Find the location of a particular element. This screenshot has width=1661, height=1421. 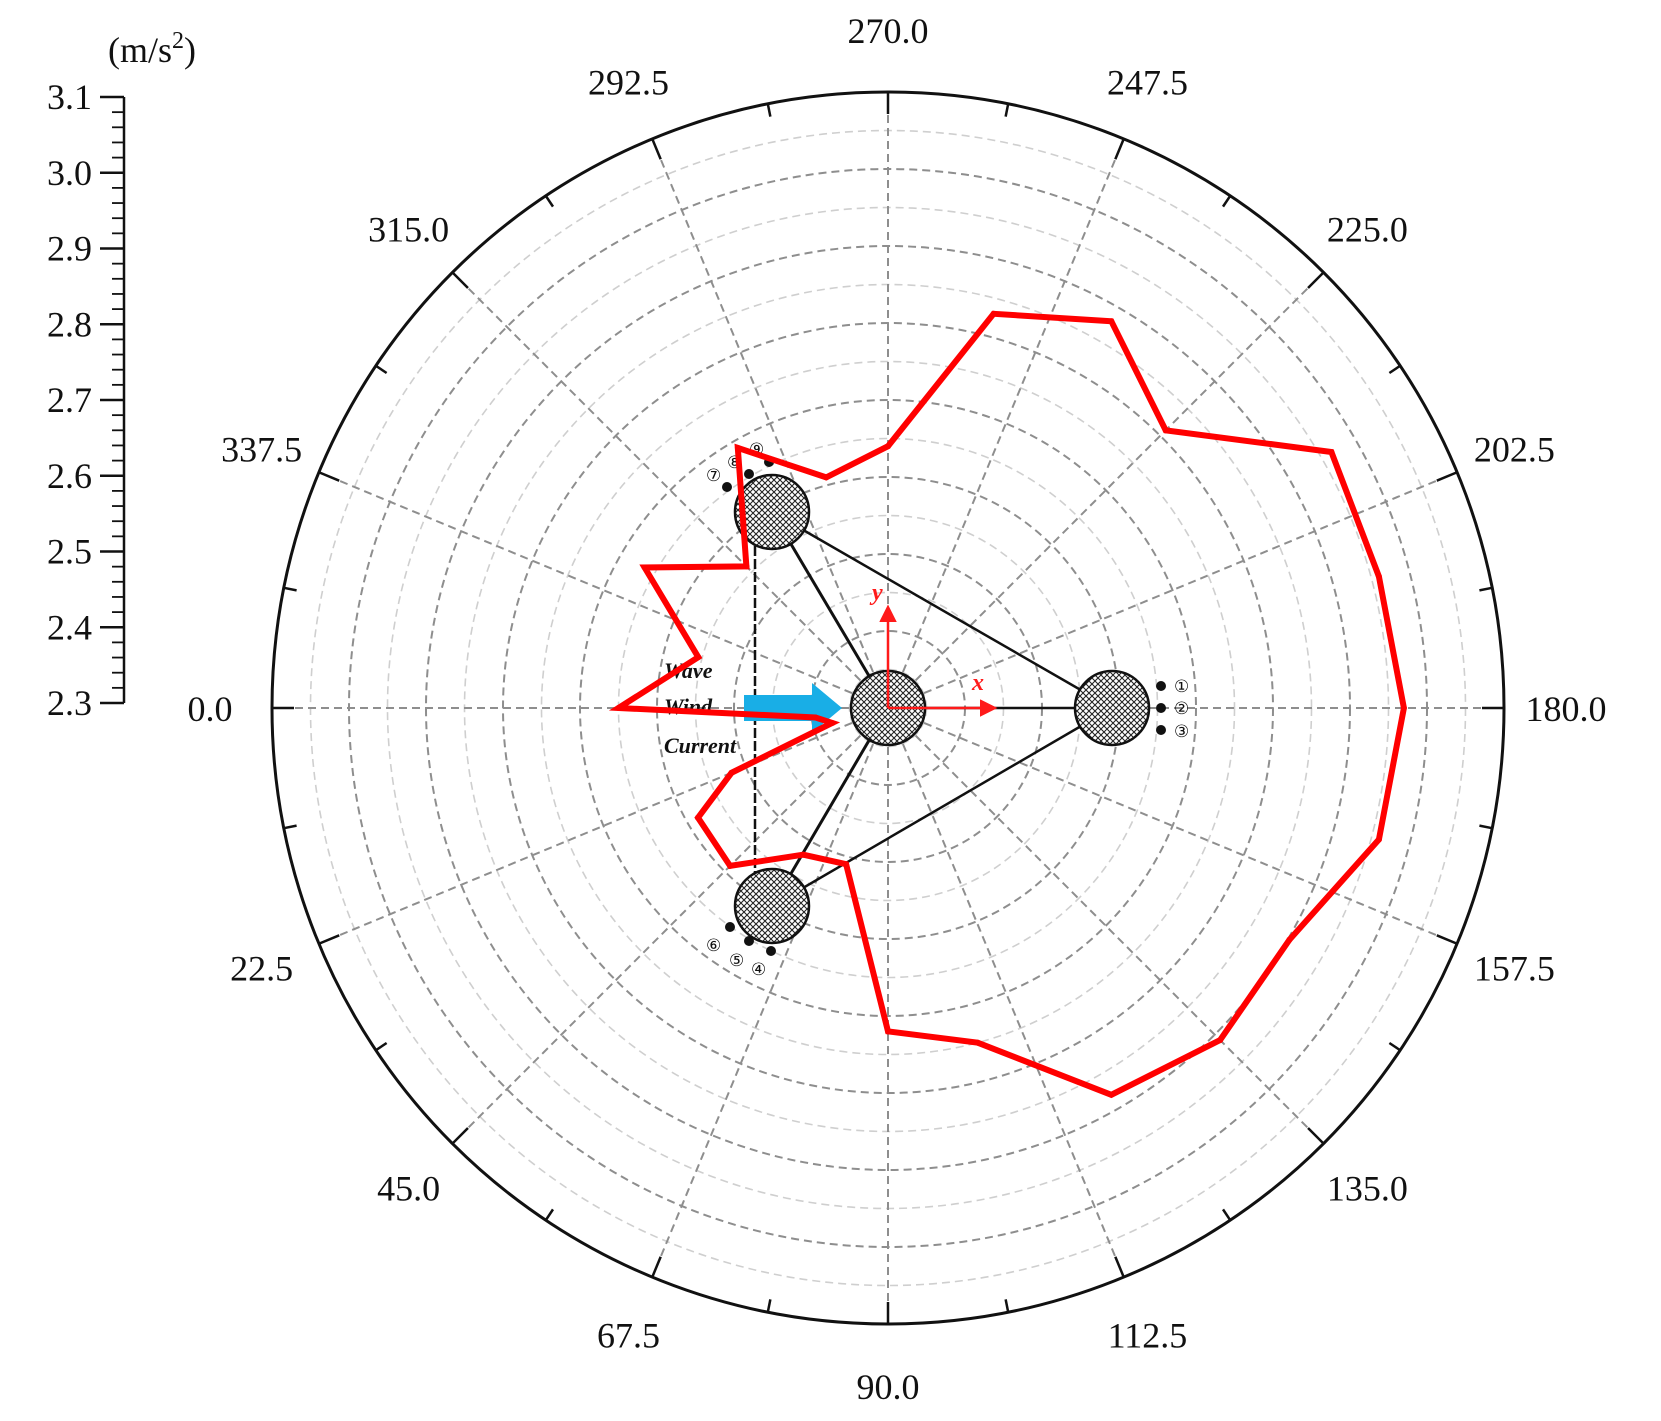

wind-label: Wind is located at coordinates (688, 706).